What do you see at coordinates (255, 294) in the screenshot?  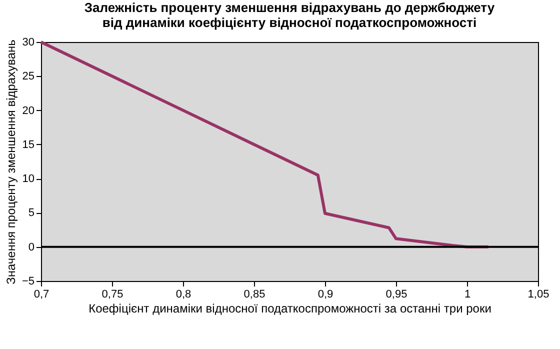 I see `x-tick-label: 0,85` at bounding box center [255, 294].